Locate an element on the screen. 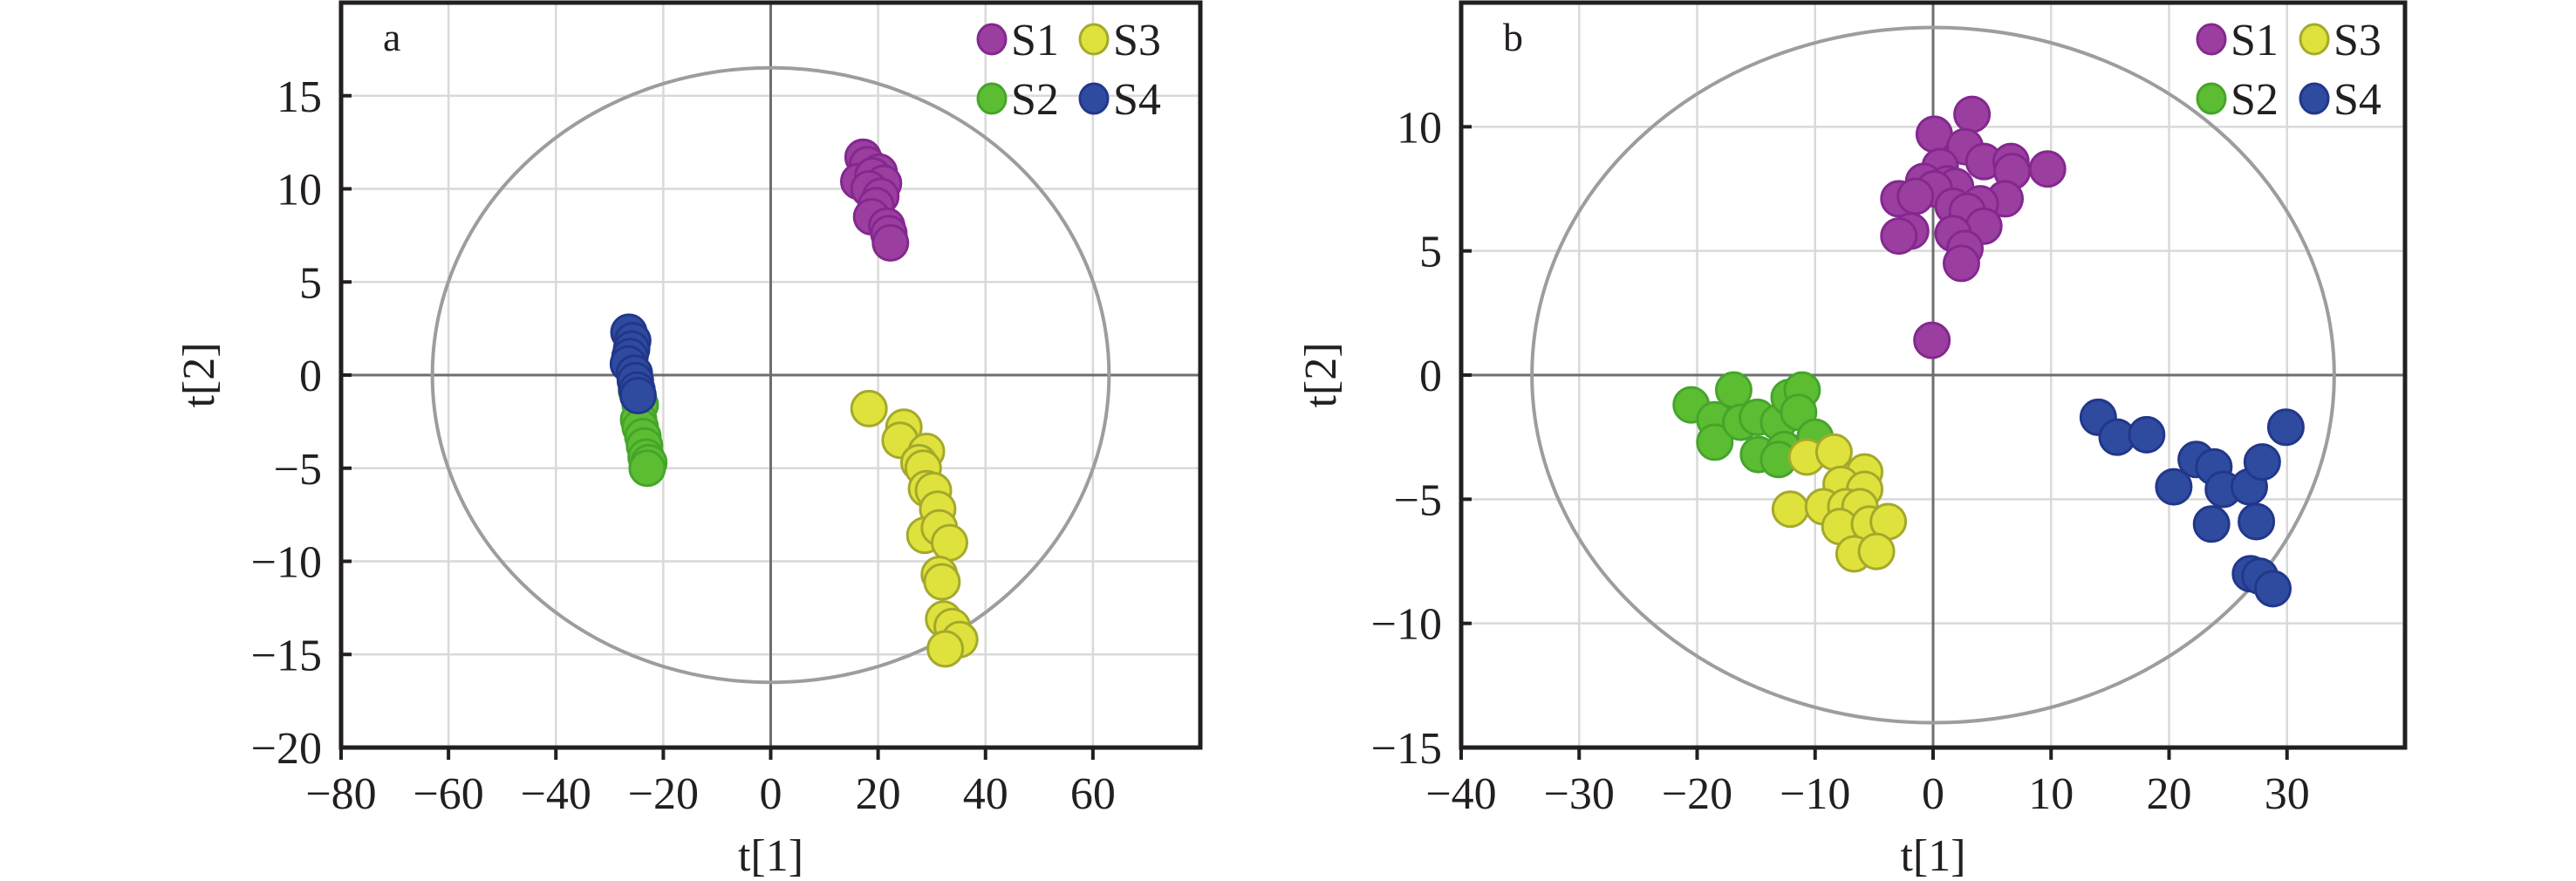 The image size is (2576, 881). x-tick-label: −10 is located at coordinates (1815, 794).